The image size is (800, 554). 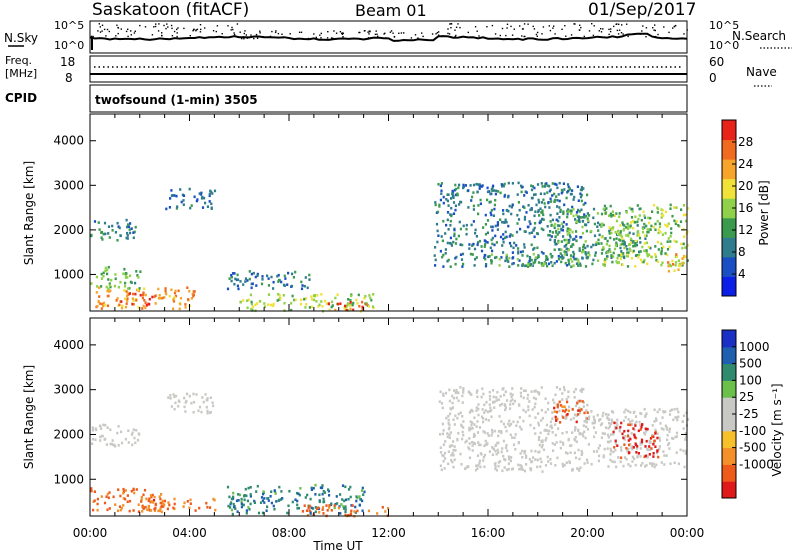 What do you see at coordinates (170, 10) in the screenshot?
I see `station-title: Saskatoon (fitACF)` at bounding box center [170, 10].